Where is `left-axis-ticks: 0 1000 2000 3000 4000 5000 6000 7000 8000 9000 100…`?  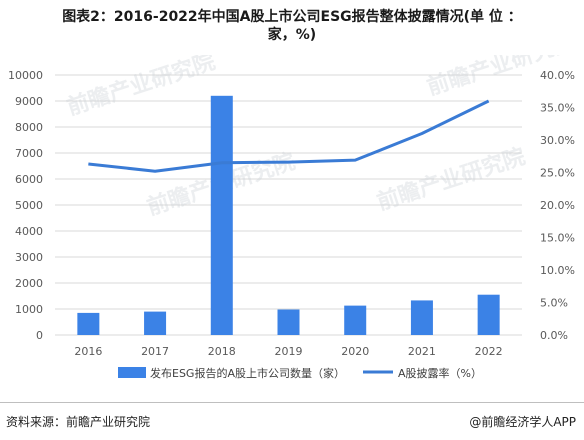
left-axis-ticks: 0 1000 2000 3000 4000 5000 6000 7000 8000 9000 100… is located at coordinates (25, 205).